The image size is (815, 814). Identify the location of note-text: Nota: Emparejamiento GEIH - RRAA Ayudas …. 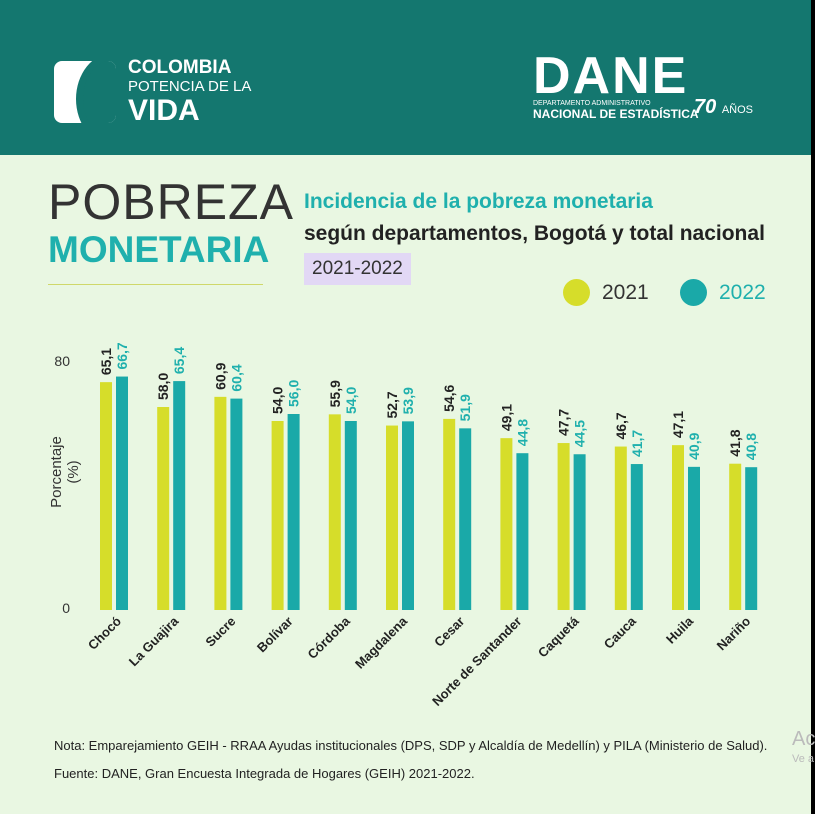
(411, 745).